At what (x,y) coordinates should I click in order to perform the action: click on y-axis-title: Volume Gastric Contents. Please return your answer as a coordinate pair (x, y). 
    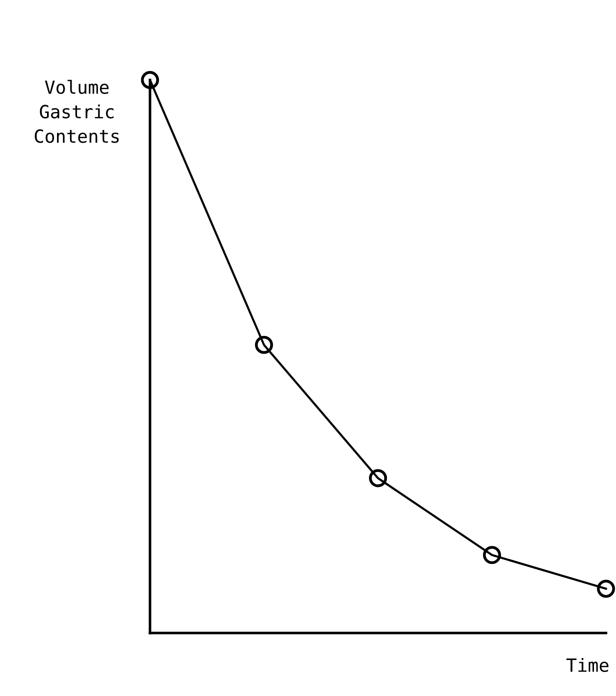
    Looking at the image, I should click on (76, 111).